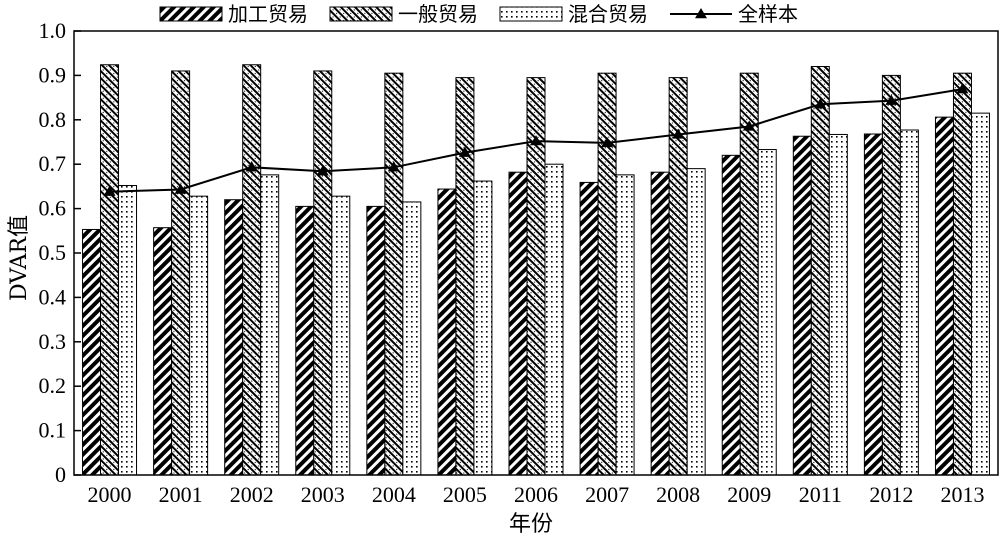 The image size is (1000, 538). Describe the element at coordinates (268, 14) in the screenshot. I see `legend-label: 加工贸易` at that location.